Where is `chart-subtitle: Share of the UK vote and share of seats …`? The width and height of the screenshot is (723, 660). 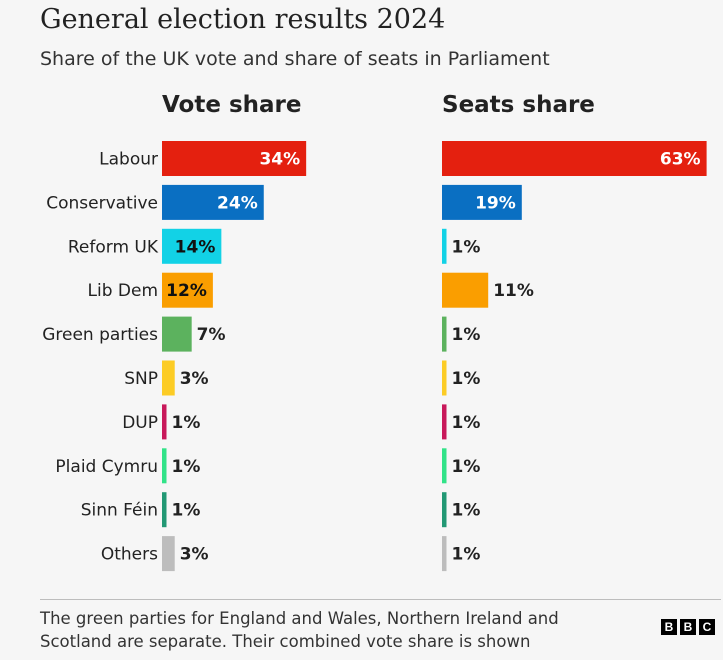 chart-subtitle: Share of the UK vote and share of seats … is located at coordinates (295, 59).